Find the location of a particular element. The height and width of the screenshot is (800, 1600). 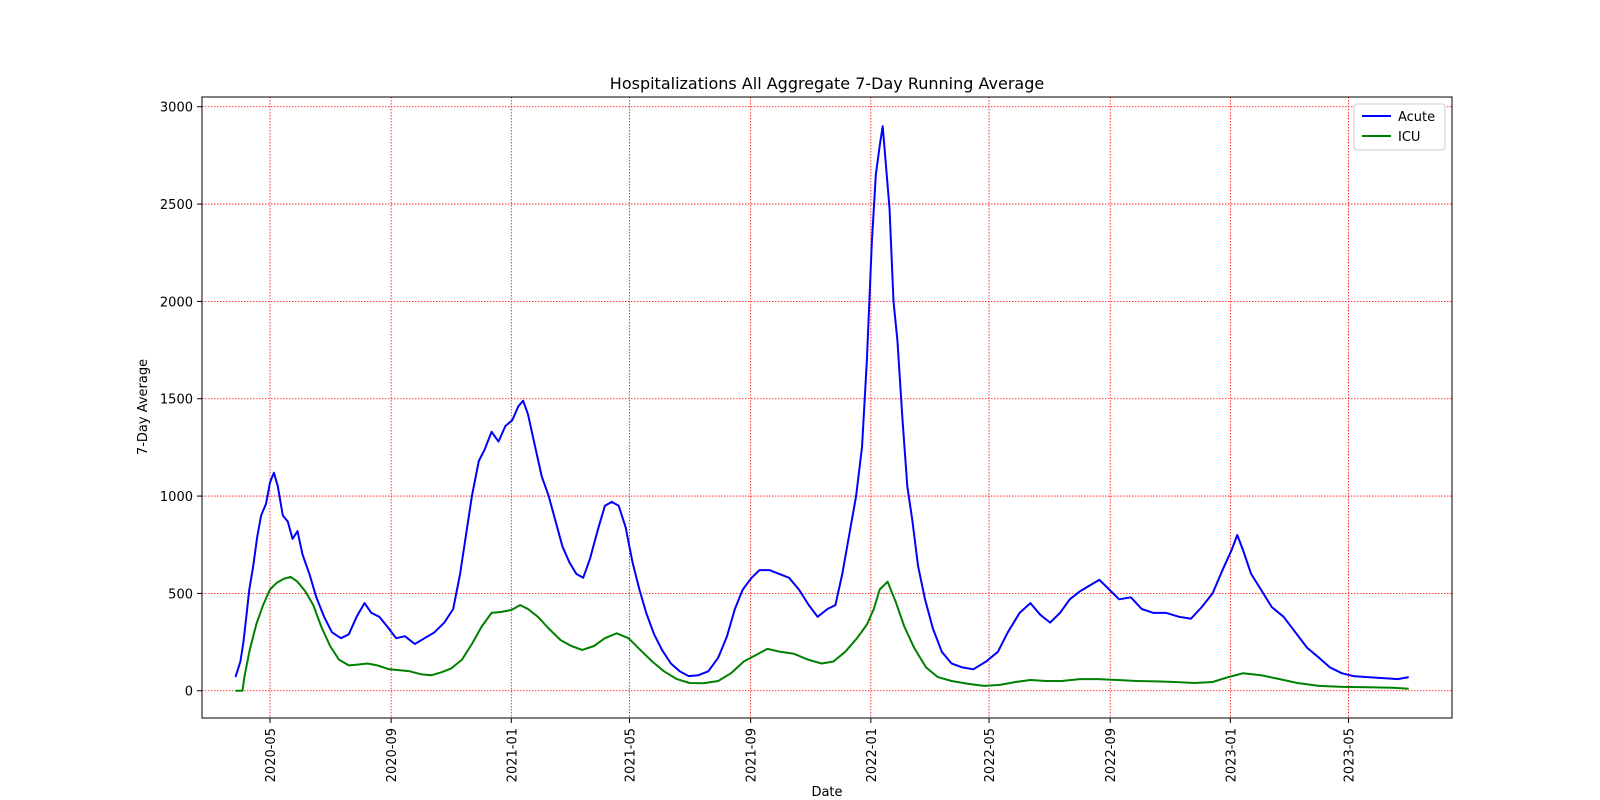

y-tick-label: 1500 is located at coordinates (176, 400).